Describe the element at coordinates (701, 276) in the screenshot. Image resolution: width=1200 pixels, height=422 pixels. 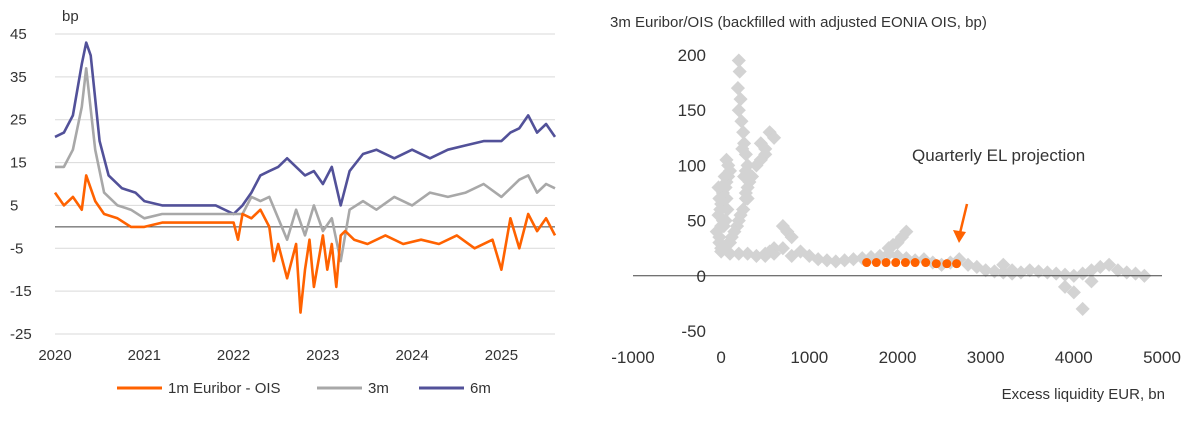
I see `right-y-tick-label: 0` at that location.